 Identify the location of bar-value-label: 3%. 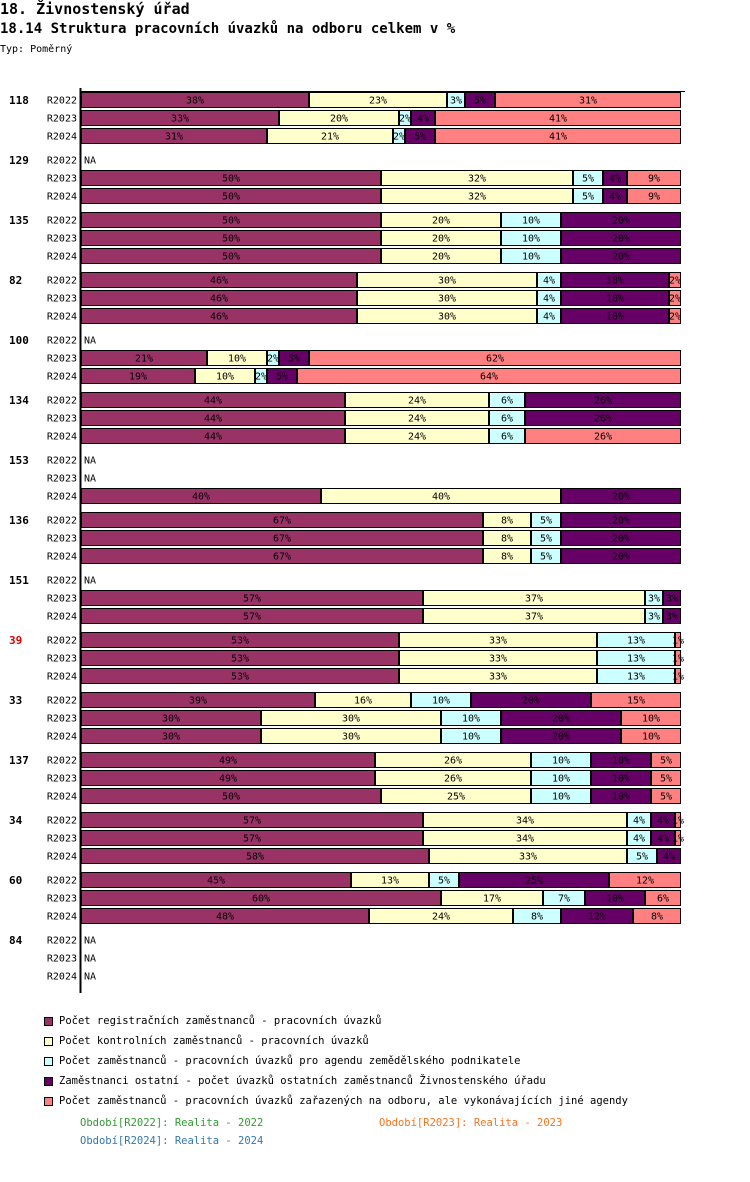
(654, 599).